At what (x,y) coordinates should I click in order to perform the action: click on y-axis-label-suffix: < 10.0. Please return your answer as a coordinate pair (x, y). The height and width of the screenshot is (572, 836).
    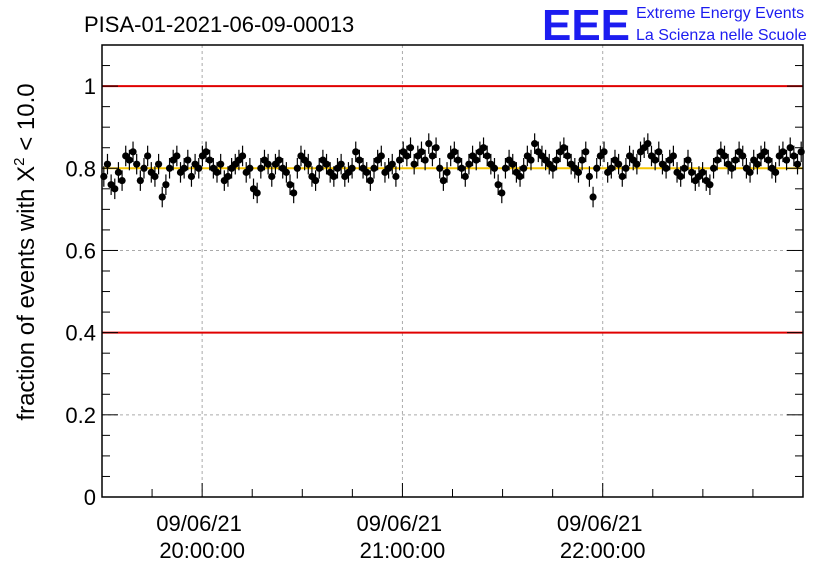
    Looking at the image, I should click on (26, 120).